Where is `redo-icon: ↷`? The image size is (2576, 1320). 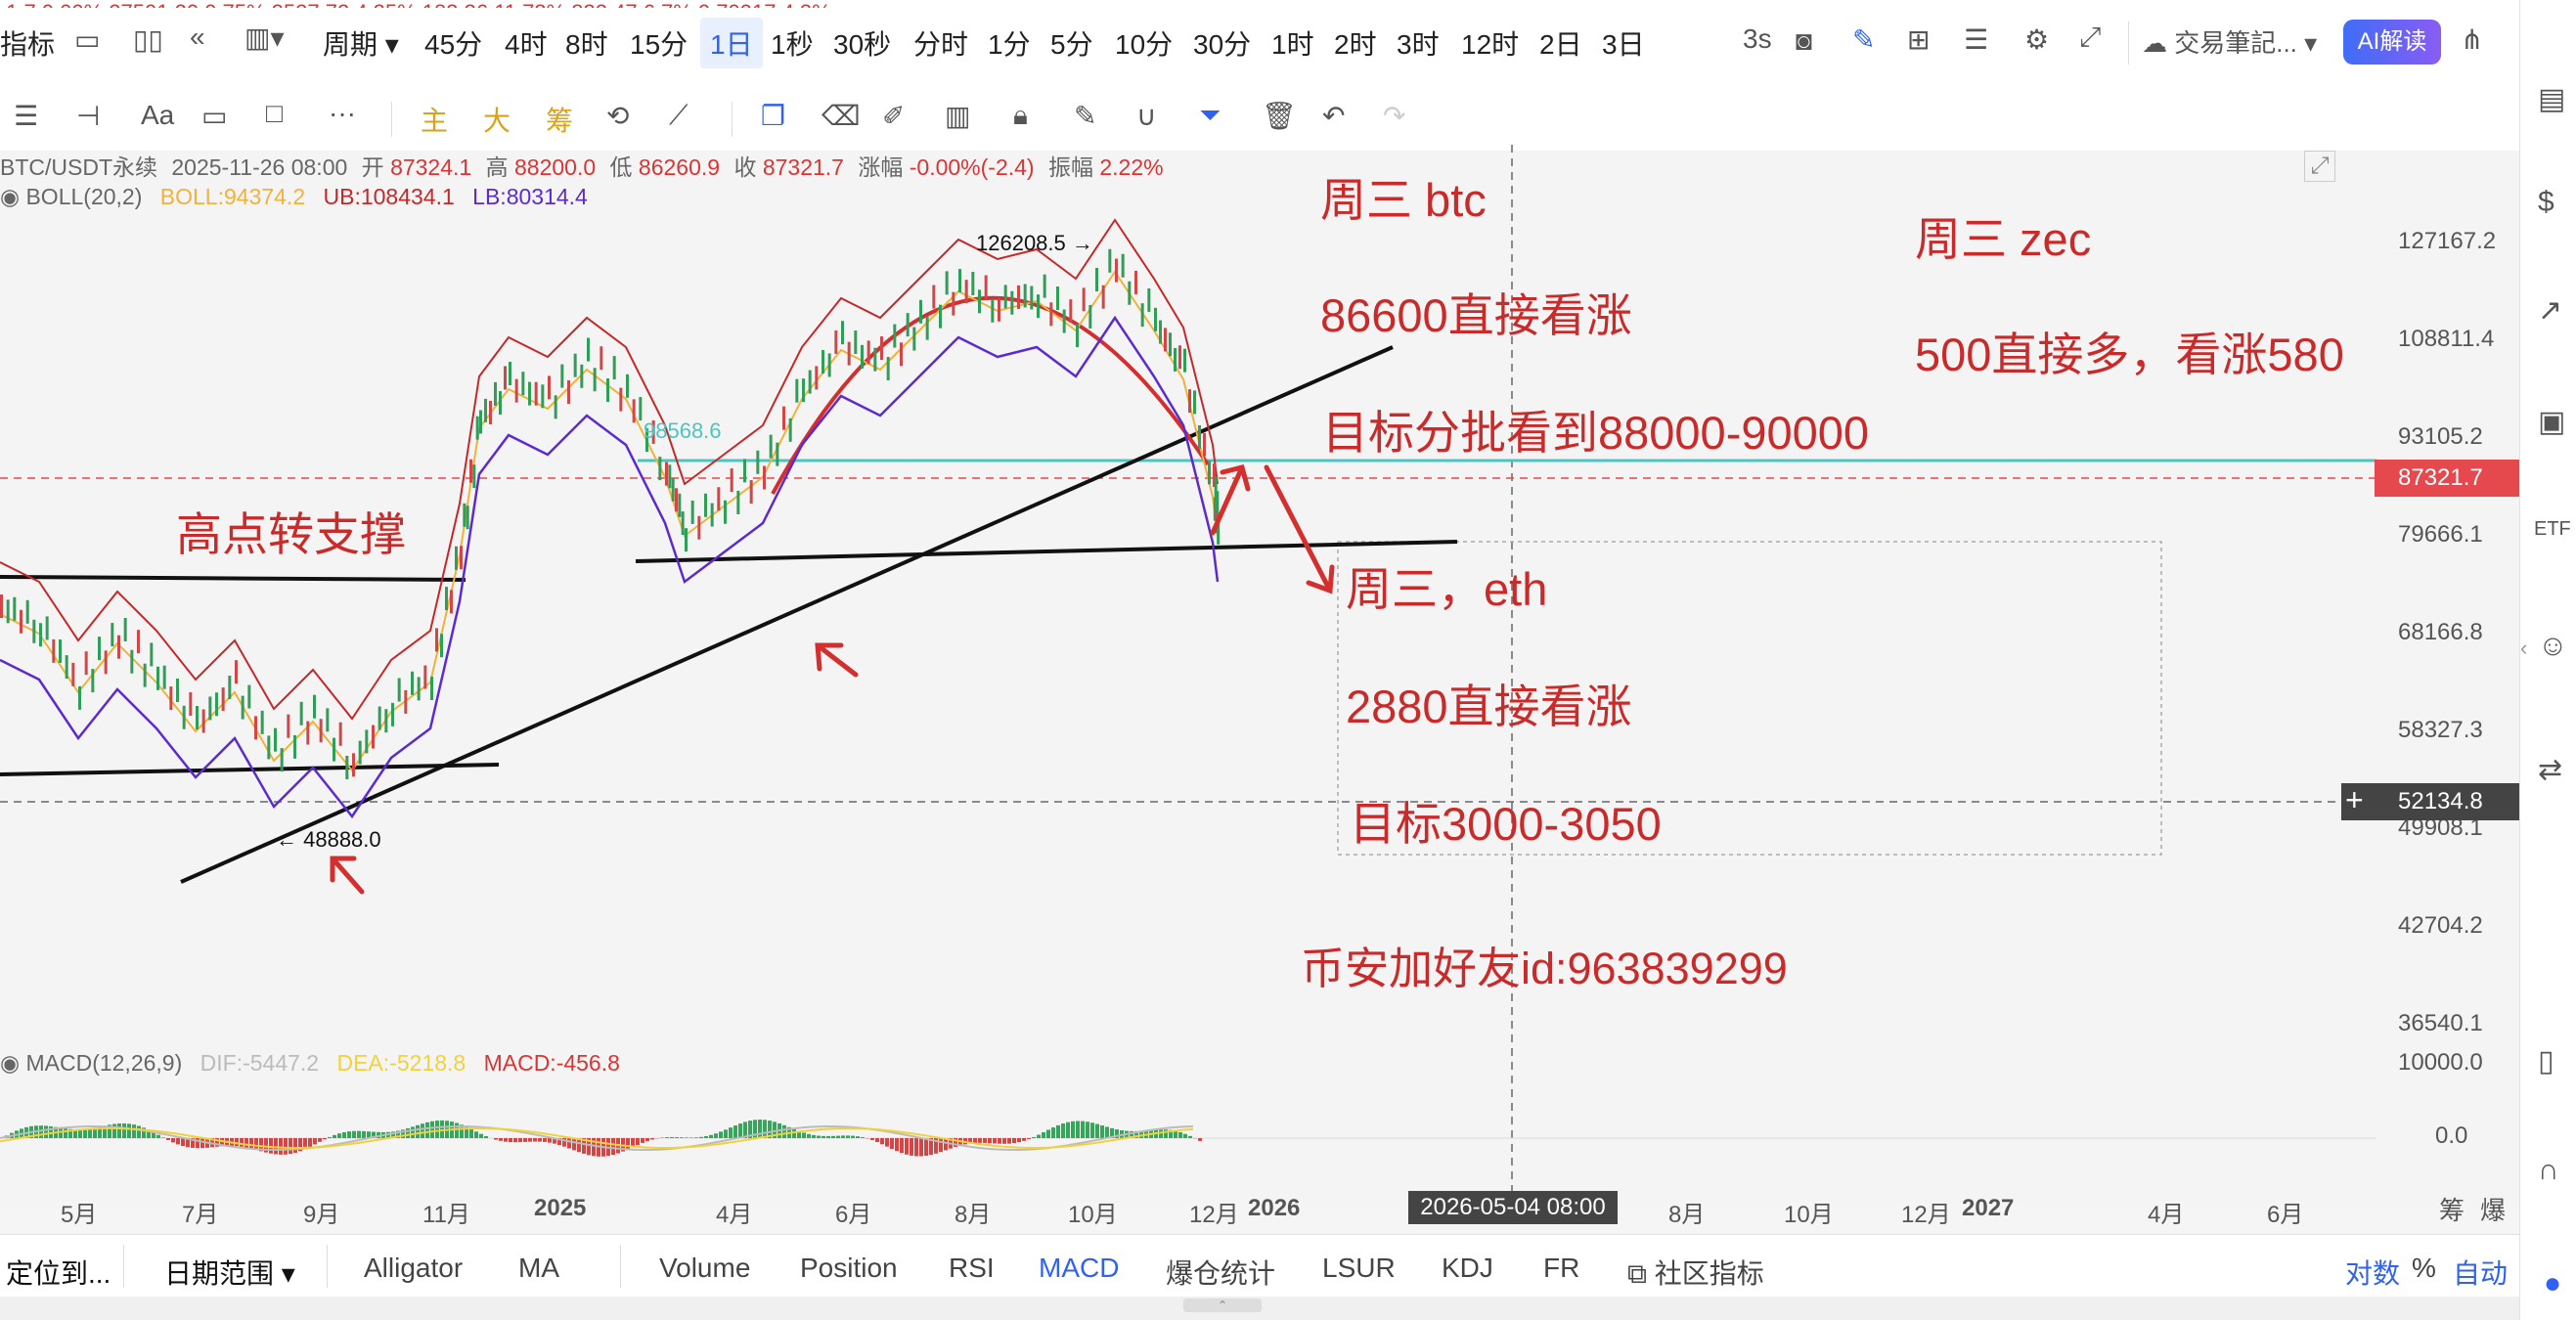
redo-icon: ↷ is located at coordinates (1394, 116).